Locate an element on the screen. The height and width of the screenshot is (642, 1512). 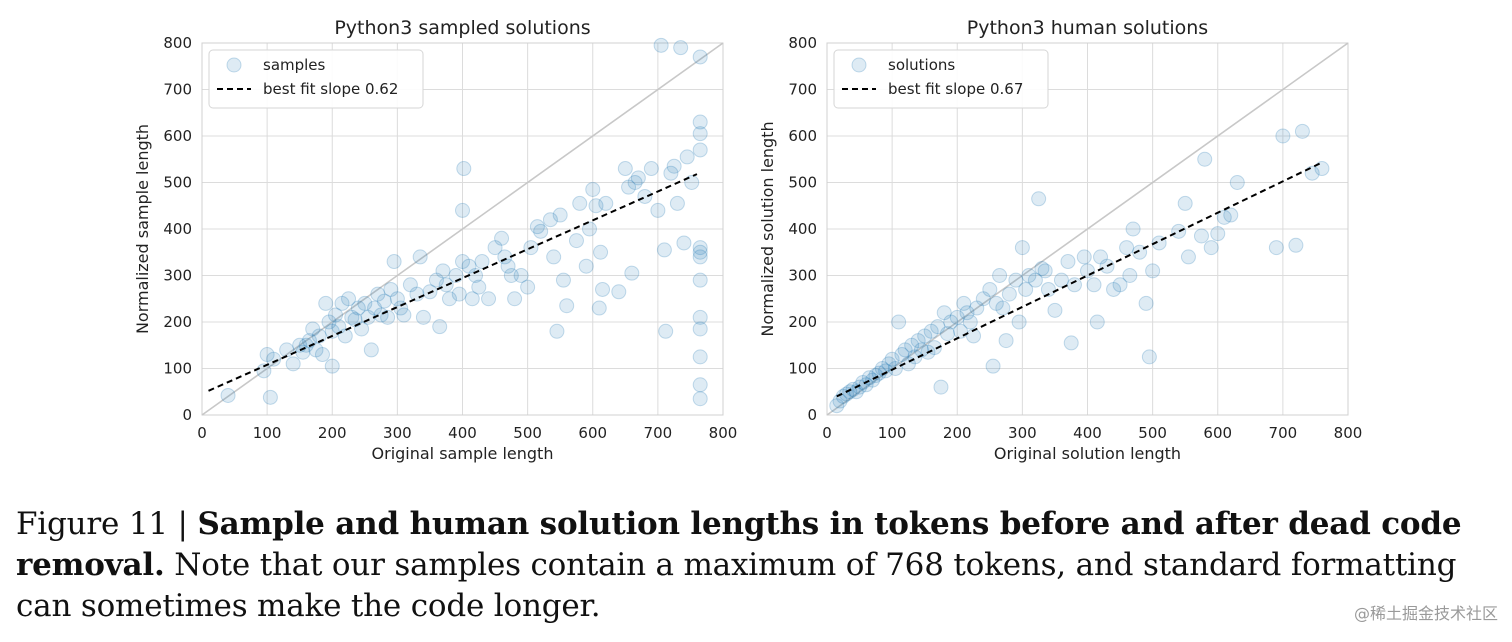
y-axis-label: Normalized solution length is located at coordinates (767, 228).